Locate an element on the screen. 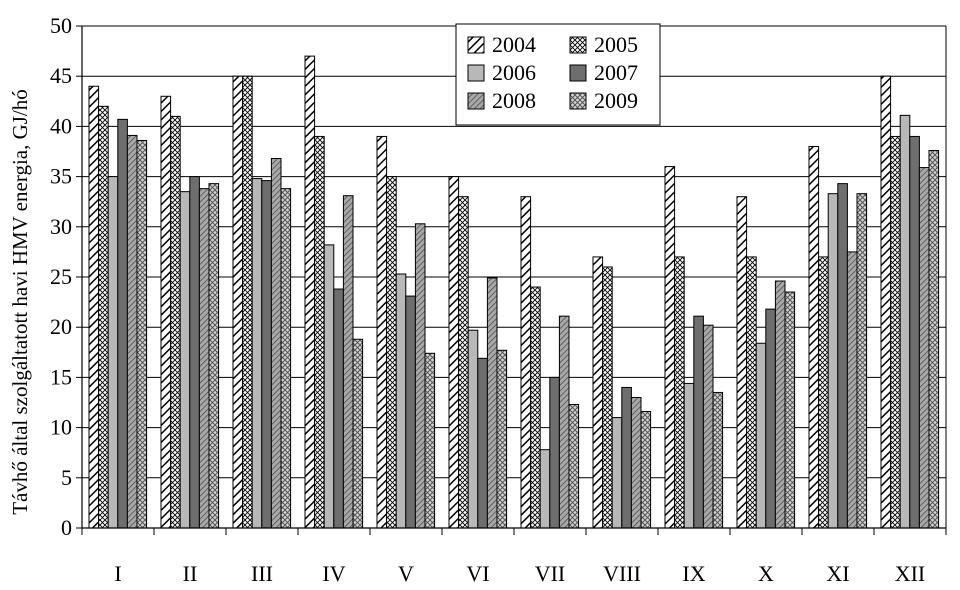  bar-2006-X is located at coordinates (761, 435).